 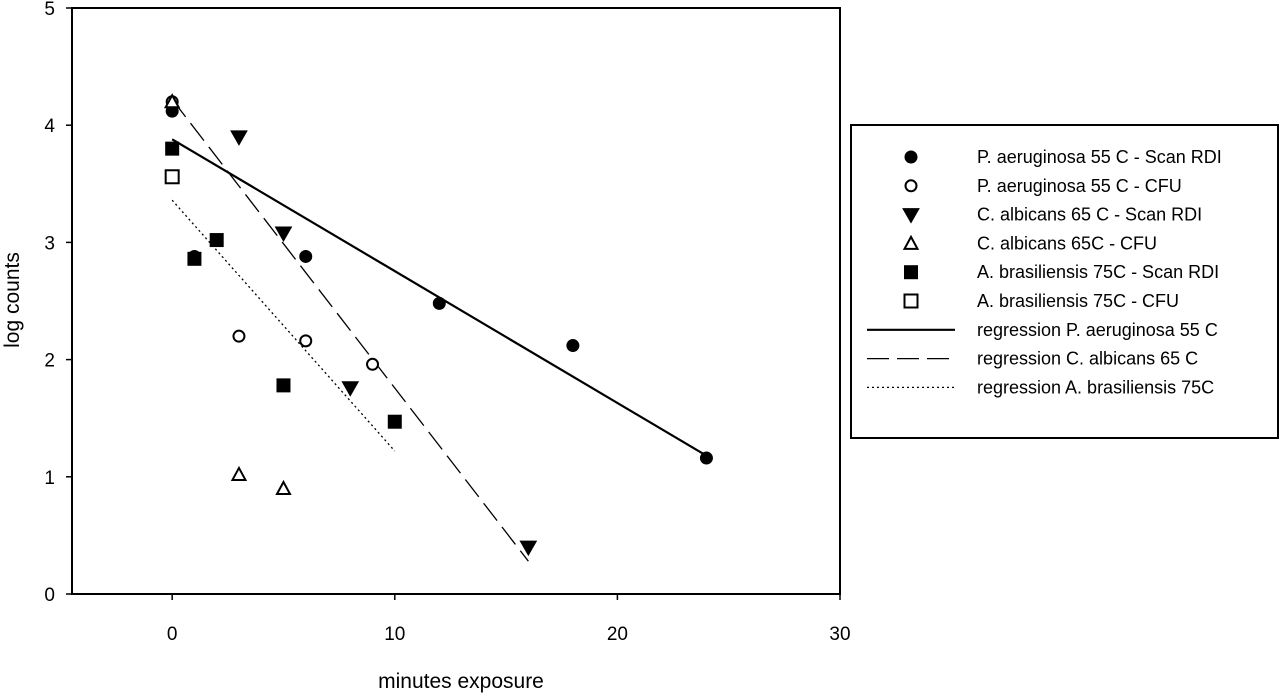 I want to click on legend-label: regression A. brasiliensis 75C, so click(x=1095, y=387).